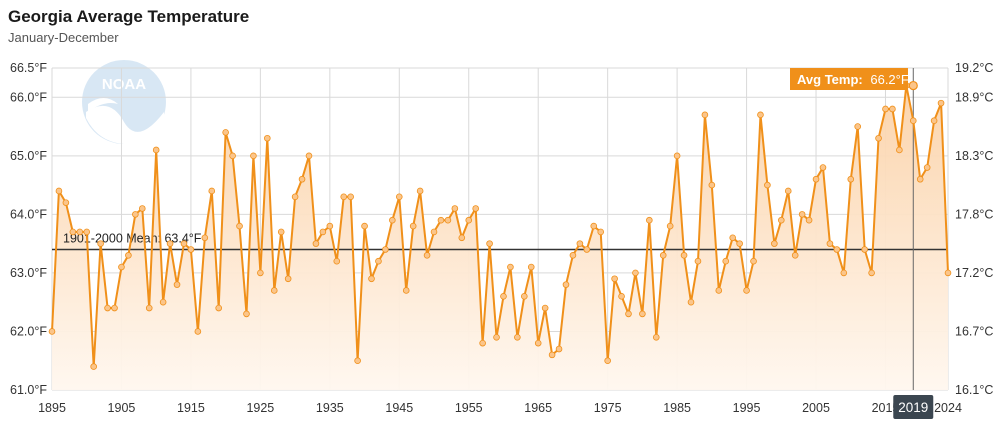  Describe the element at coordinates (913, 85) in the screenshot. I see `highlight-point` at that location.